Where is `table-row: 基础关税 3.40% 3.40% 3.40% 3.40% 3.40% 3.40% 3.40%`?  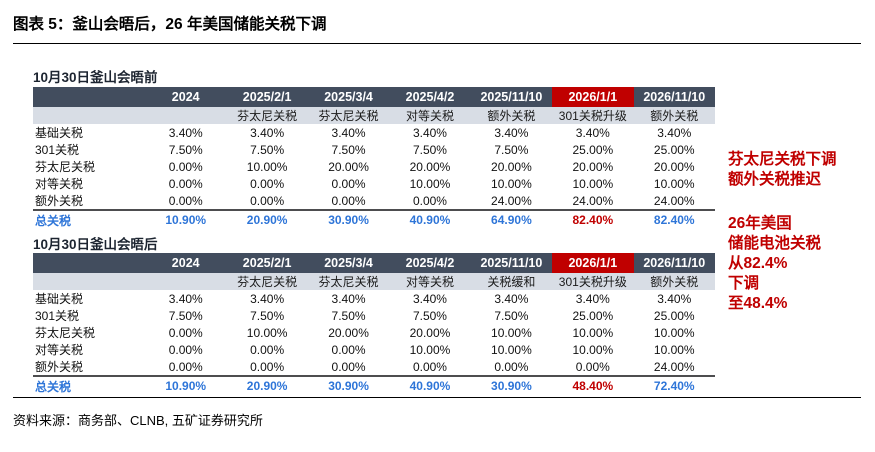 table-row: 基础关税 3.40% 3.40% 3.40% 3.40% 3.40% 3.40% 3.40% is located at coordinates (374, 298).